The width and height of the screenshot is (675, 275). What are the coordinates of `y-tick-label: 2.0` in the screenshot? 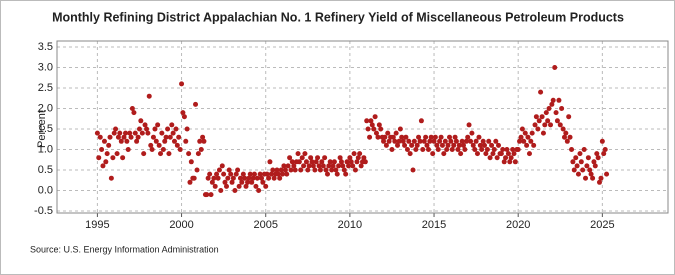 It's located at (45, 108).